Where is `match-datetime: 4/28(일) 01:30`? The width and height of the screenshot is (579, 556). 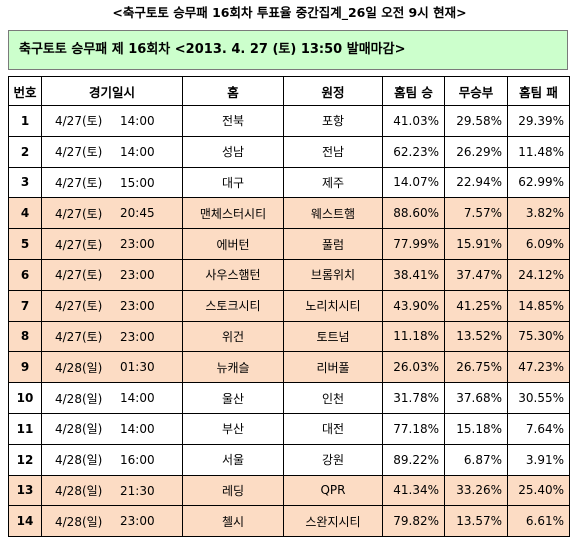 match-datetime: 4/28(일) 01:30 is located at coordinates (112, 367).